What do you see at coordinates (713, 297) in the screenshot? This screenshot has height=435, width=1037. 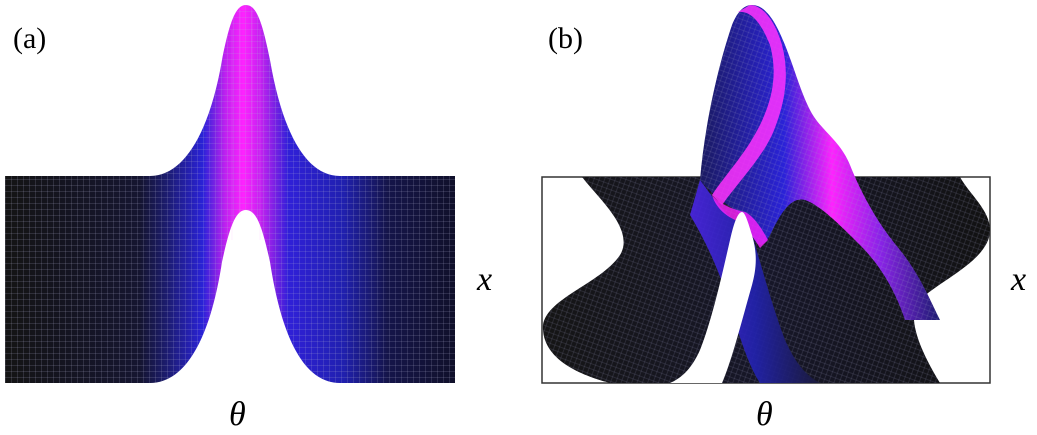 I see `panel-b-notch` at bounding box center [713, 297].